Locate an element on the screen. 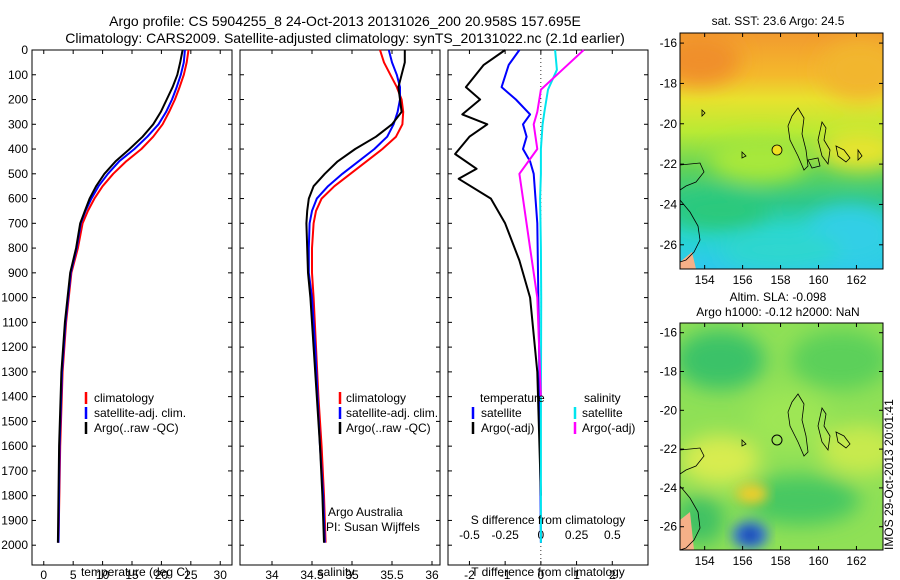 This screenshot has height=580, width=900. map-x-tick-label: 162 is located at coordinates (856, 561).